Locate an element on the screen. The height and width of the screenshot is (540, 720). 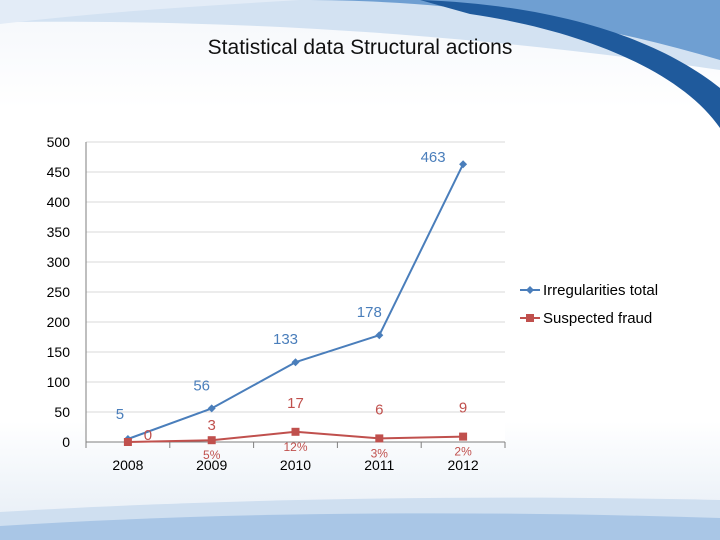
fraud-percent-label: 12% is located at coordinates (295, 447).